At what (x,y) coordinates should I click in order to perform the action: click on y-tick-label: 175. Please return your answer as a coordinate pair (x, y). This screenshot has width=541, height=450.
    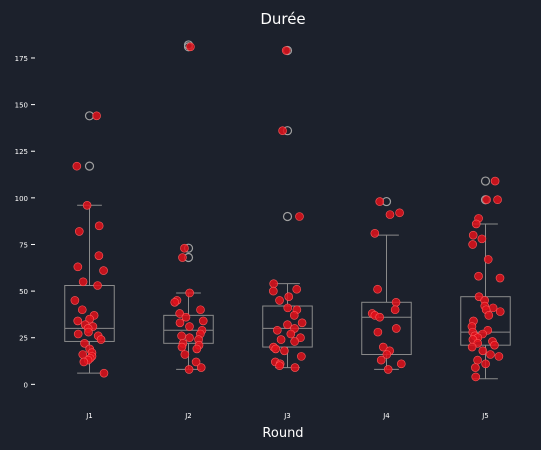
    Looking at the image, I should click on (21, 59).